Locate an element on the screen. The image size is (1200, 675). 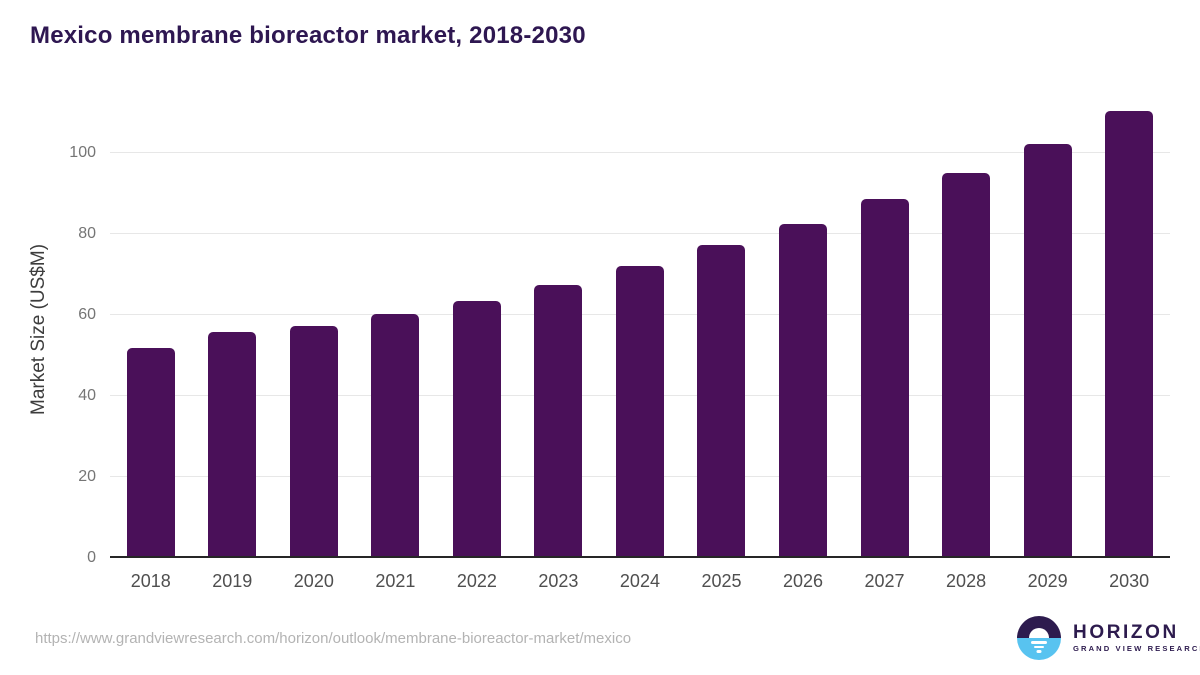
bar-2024 is located at coordinates (639, 411).